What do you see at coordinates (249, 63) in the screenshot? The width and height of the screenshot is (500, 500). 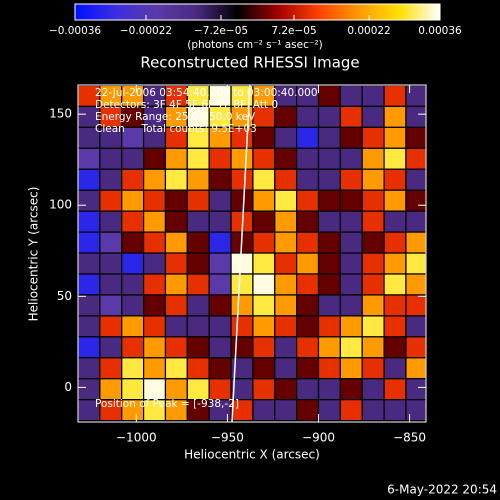 I see `chart-title: Reconstructed RHESSI Image` at bounding box center [249, 63].